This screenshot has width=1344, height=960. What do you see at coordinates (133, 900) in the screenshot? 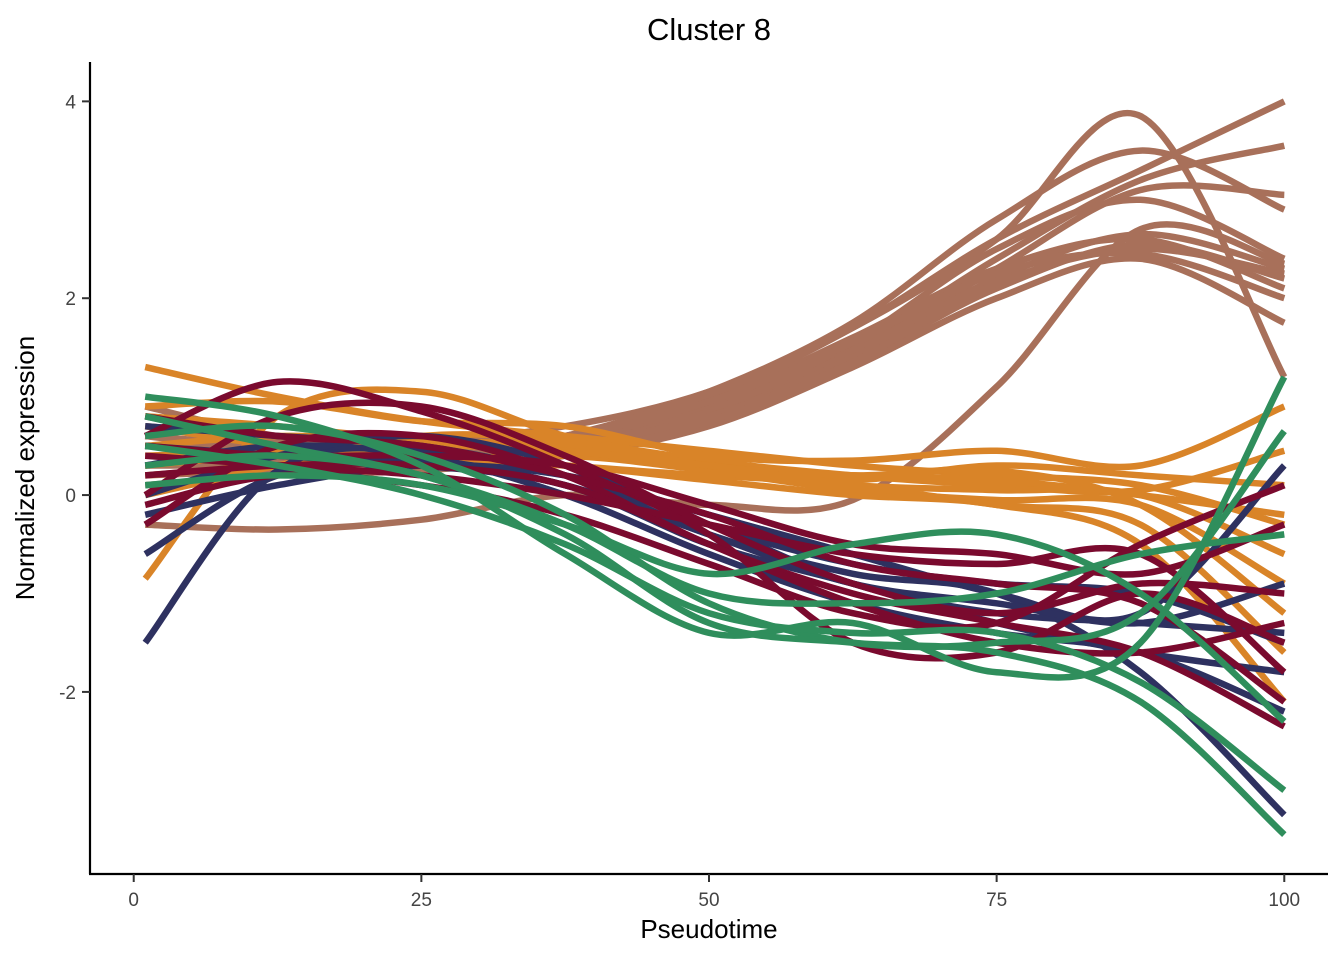
I see `x-tick-label: 0` at bounding box center [133, 900].